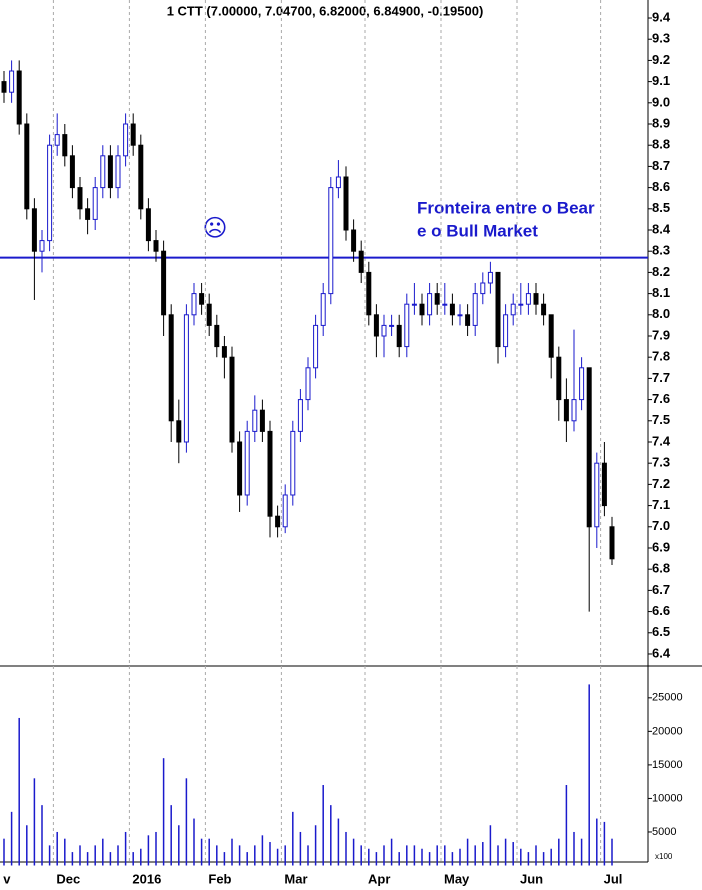 Image resolution: width=702 pixels, height=890 pixels. Describe the element at coordinates (661, 144) in the screenshot. I see `y-tick-label: 8.8` at that location.